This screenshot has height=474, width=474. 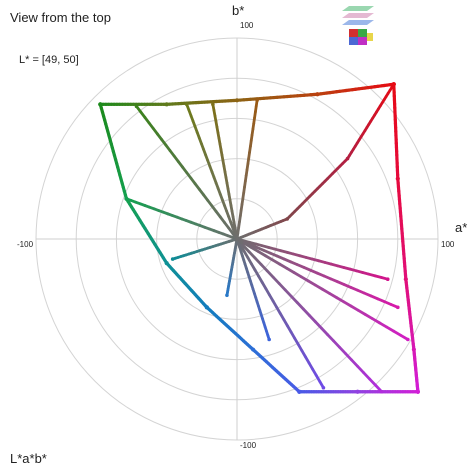 I want to click on a-axis-tick-positive: 100, so click(x=448, y=244).